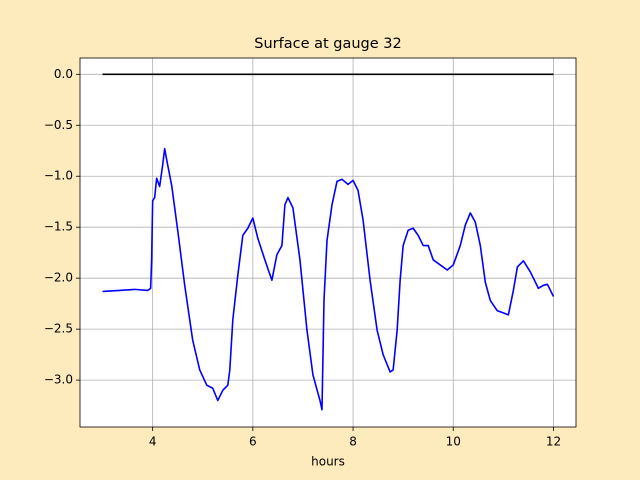 The width and height of the screenshot is (640, 480). Describe the element at coordinates (553, 442) in the screenshot. I see `x-tick-label: 12` at that location.